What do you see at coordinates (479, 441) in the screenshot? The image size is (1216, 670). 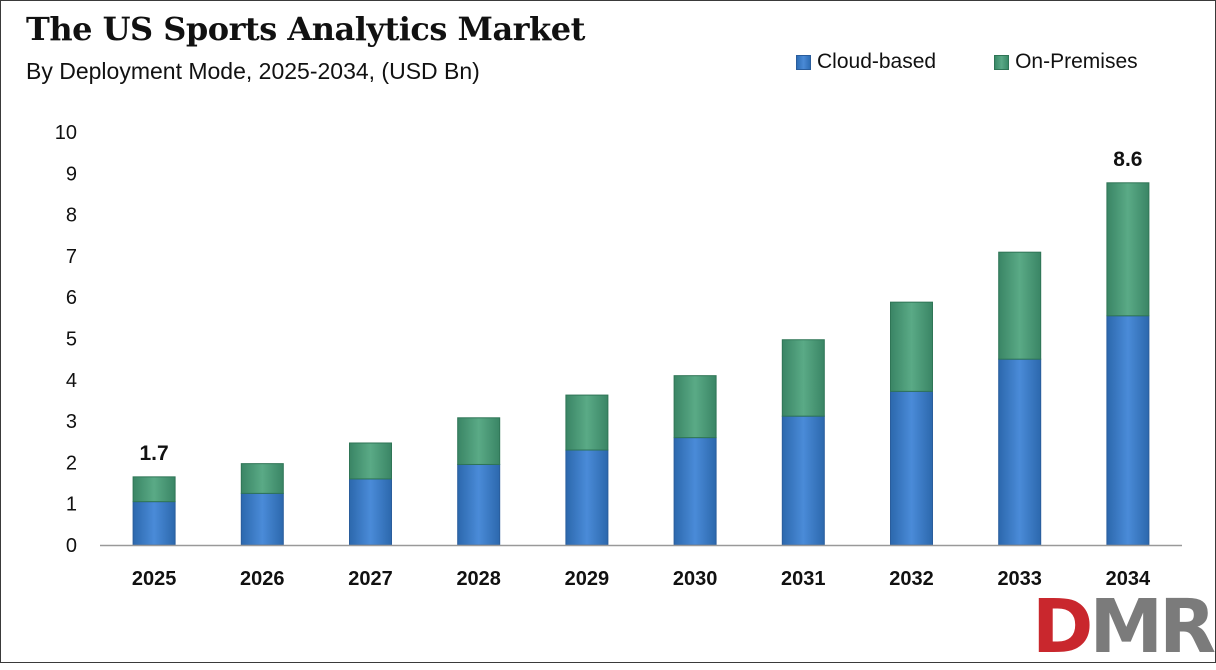 I see `bar-on-premises-2028` at bounding box center [479, 441].